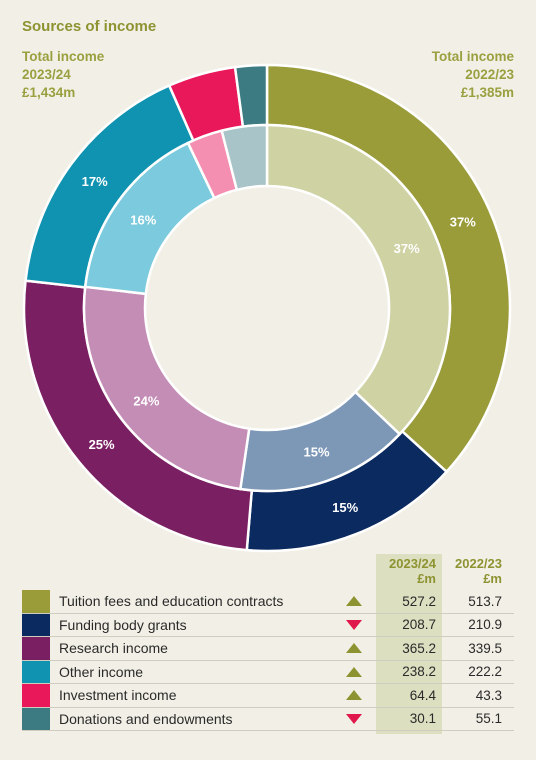 The width and height of the screenshot is (536, 760). Describe the element at coordinates (412, 571) in the screenshot. I see `column-header-2023-24: 2023/24 £m` at that location.